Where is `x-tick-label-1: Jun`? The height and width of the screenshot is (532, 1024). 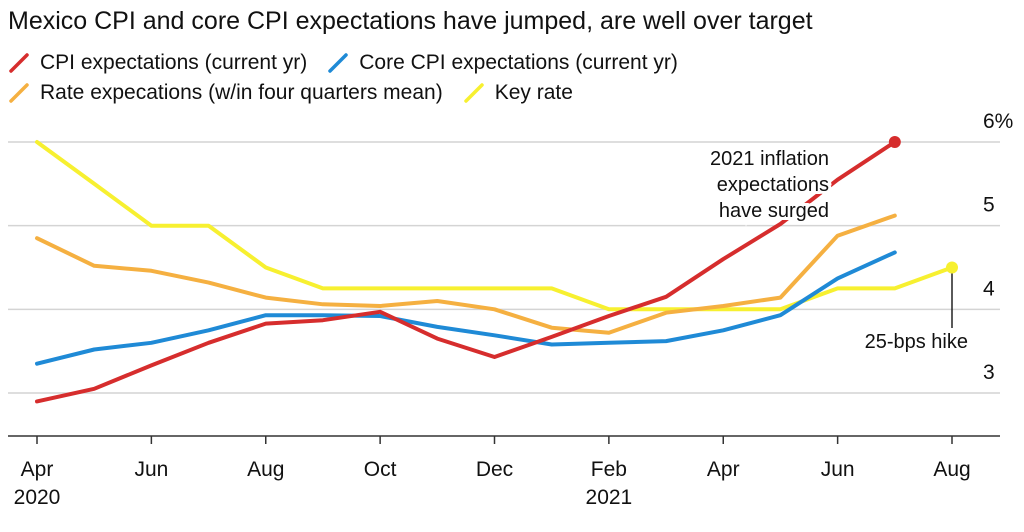 x-tick-label-1: Jun is located at coordinates (151, 469).